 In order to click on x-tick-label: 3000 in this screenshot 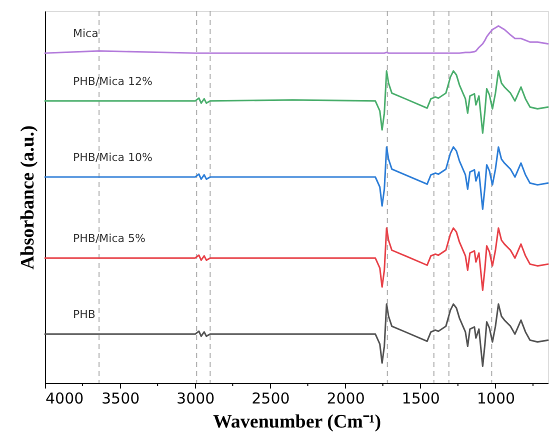, I will do `click(195, 399)`.